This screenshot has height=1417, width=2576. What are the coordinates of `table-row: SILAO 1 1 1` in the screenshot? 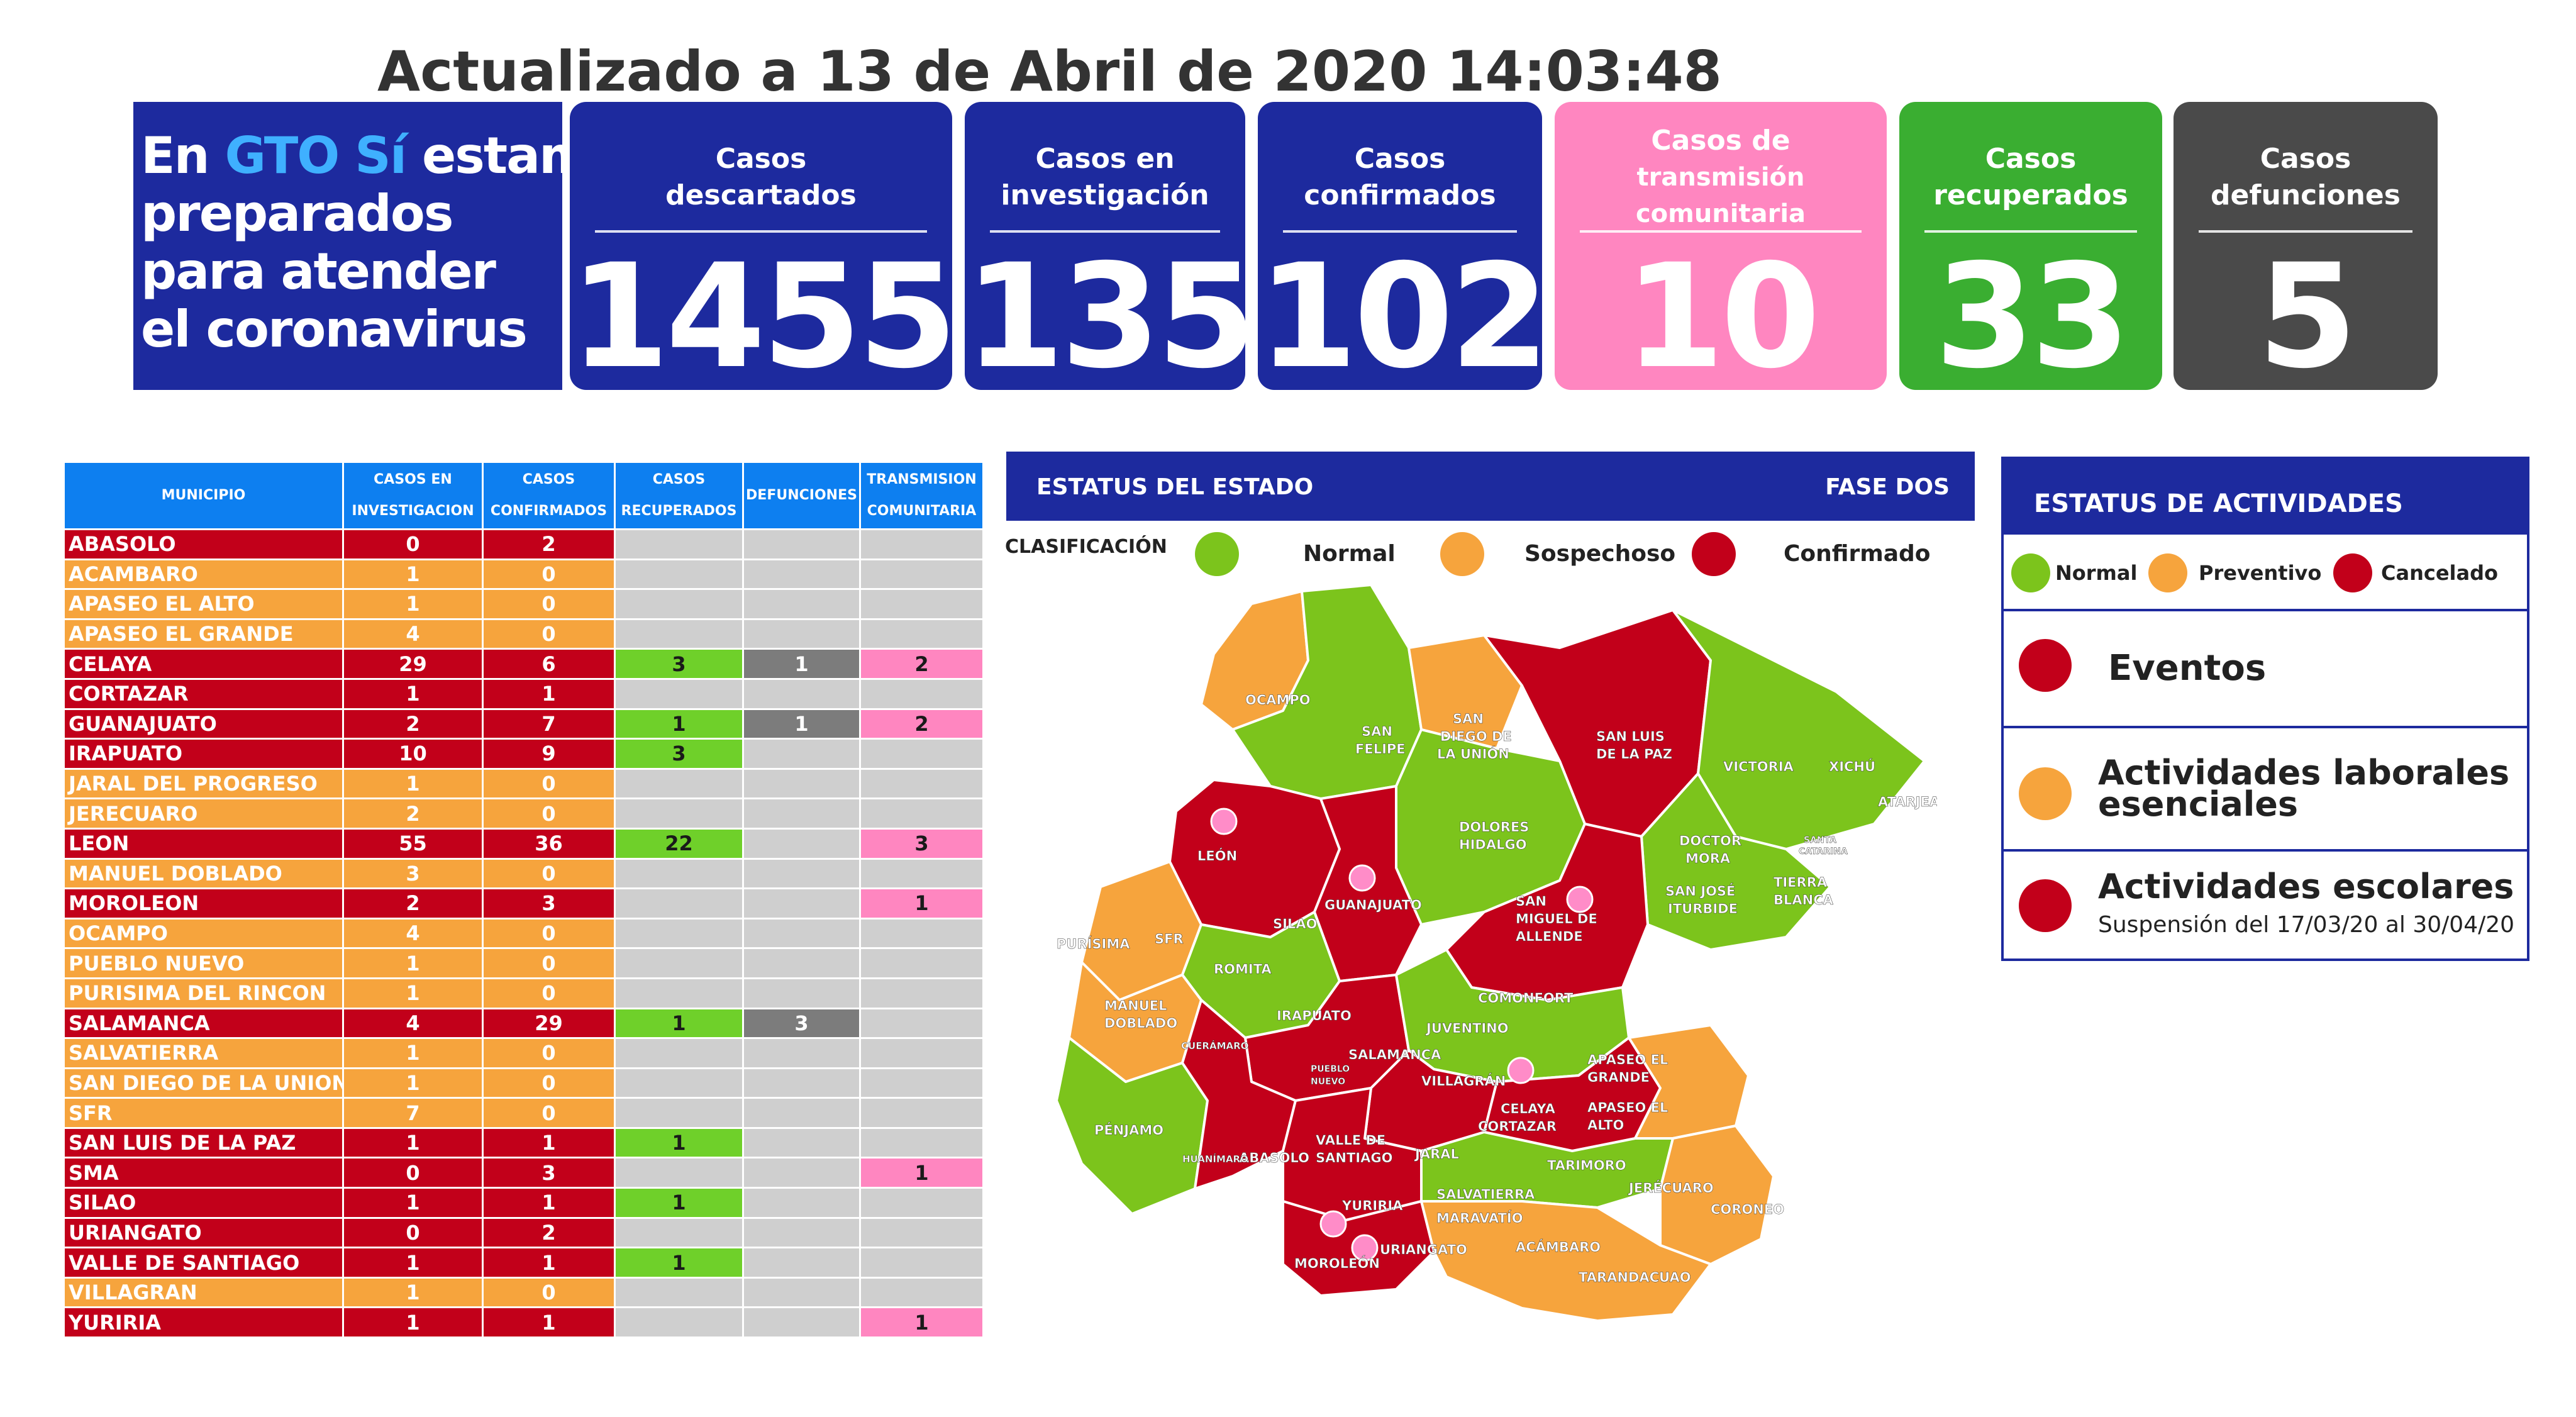 It's located at (523, 1203).